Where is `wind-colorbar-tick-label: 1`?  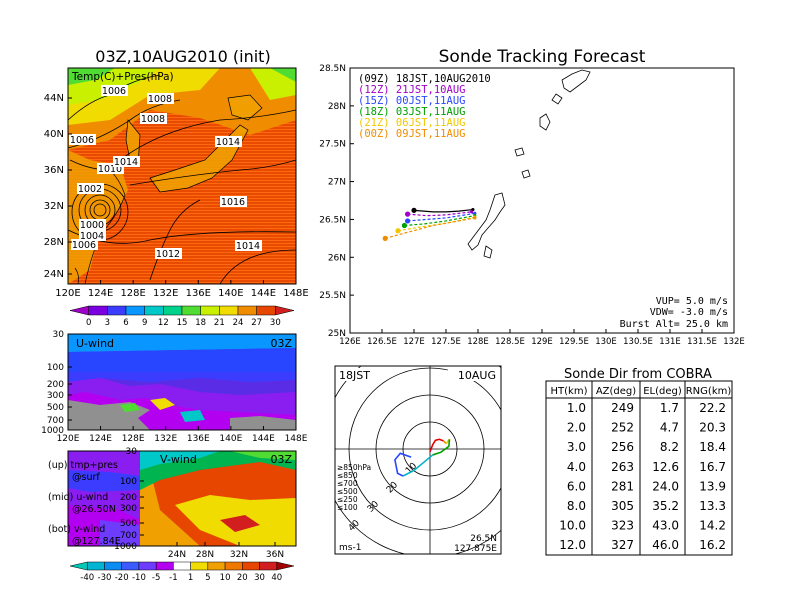 wind-colorbar-tick-label: 1 is located at coordinates (190, 578).